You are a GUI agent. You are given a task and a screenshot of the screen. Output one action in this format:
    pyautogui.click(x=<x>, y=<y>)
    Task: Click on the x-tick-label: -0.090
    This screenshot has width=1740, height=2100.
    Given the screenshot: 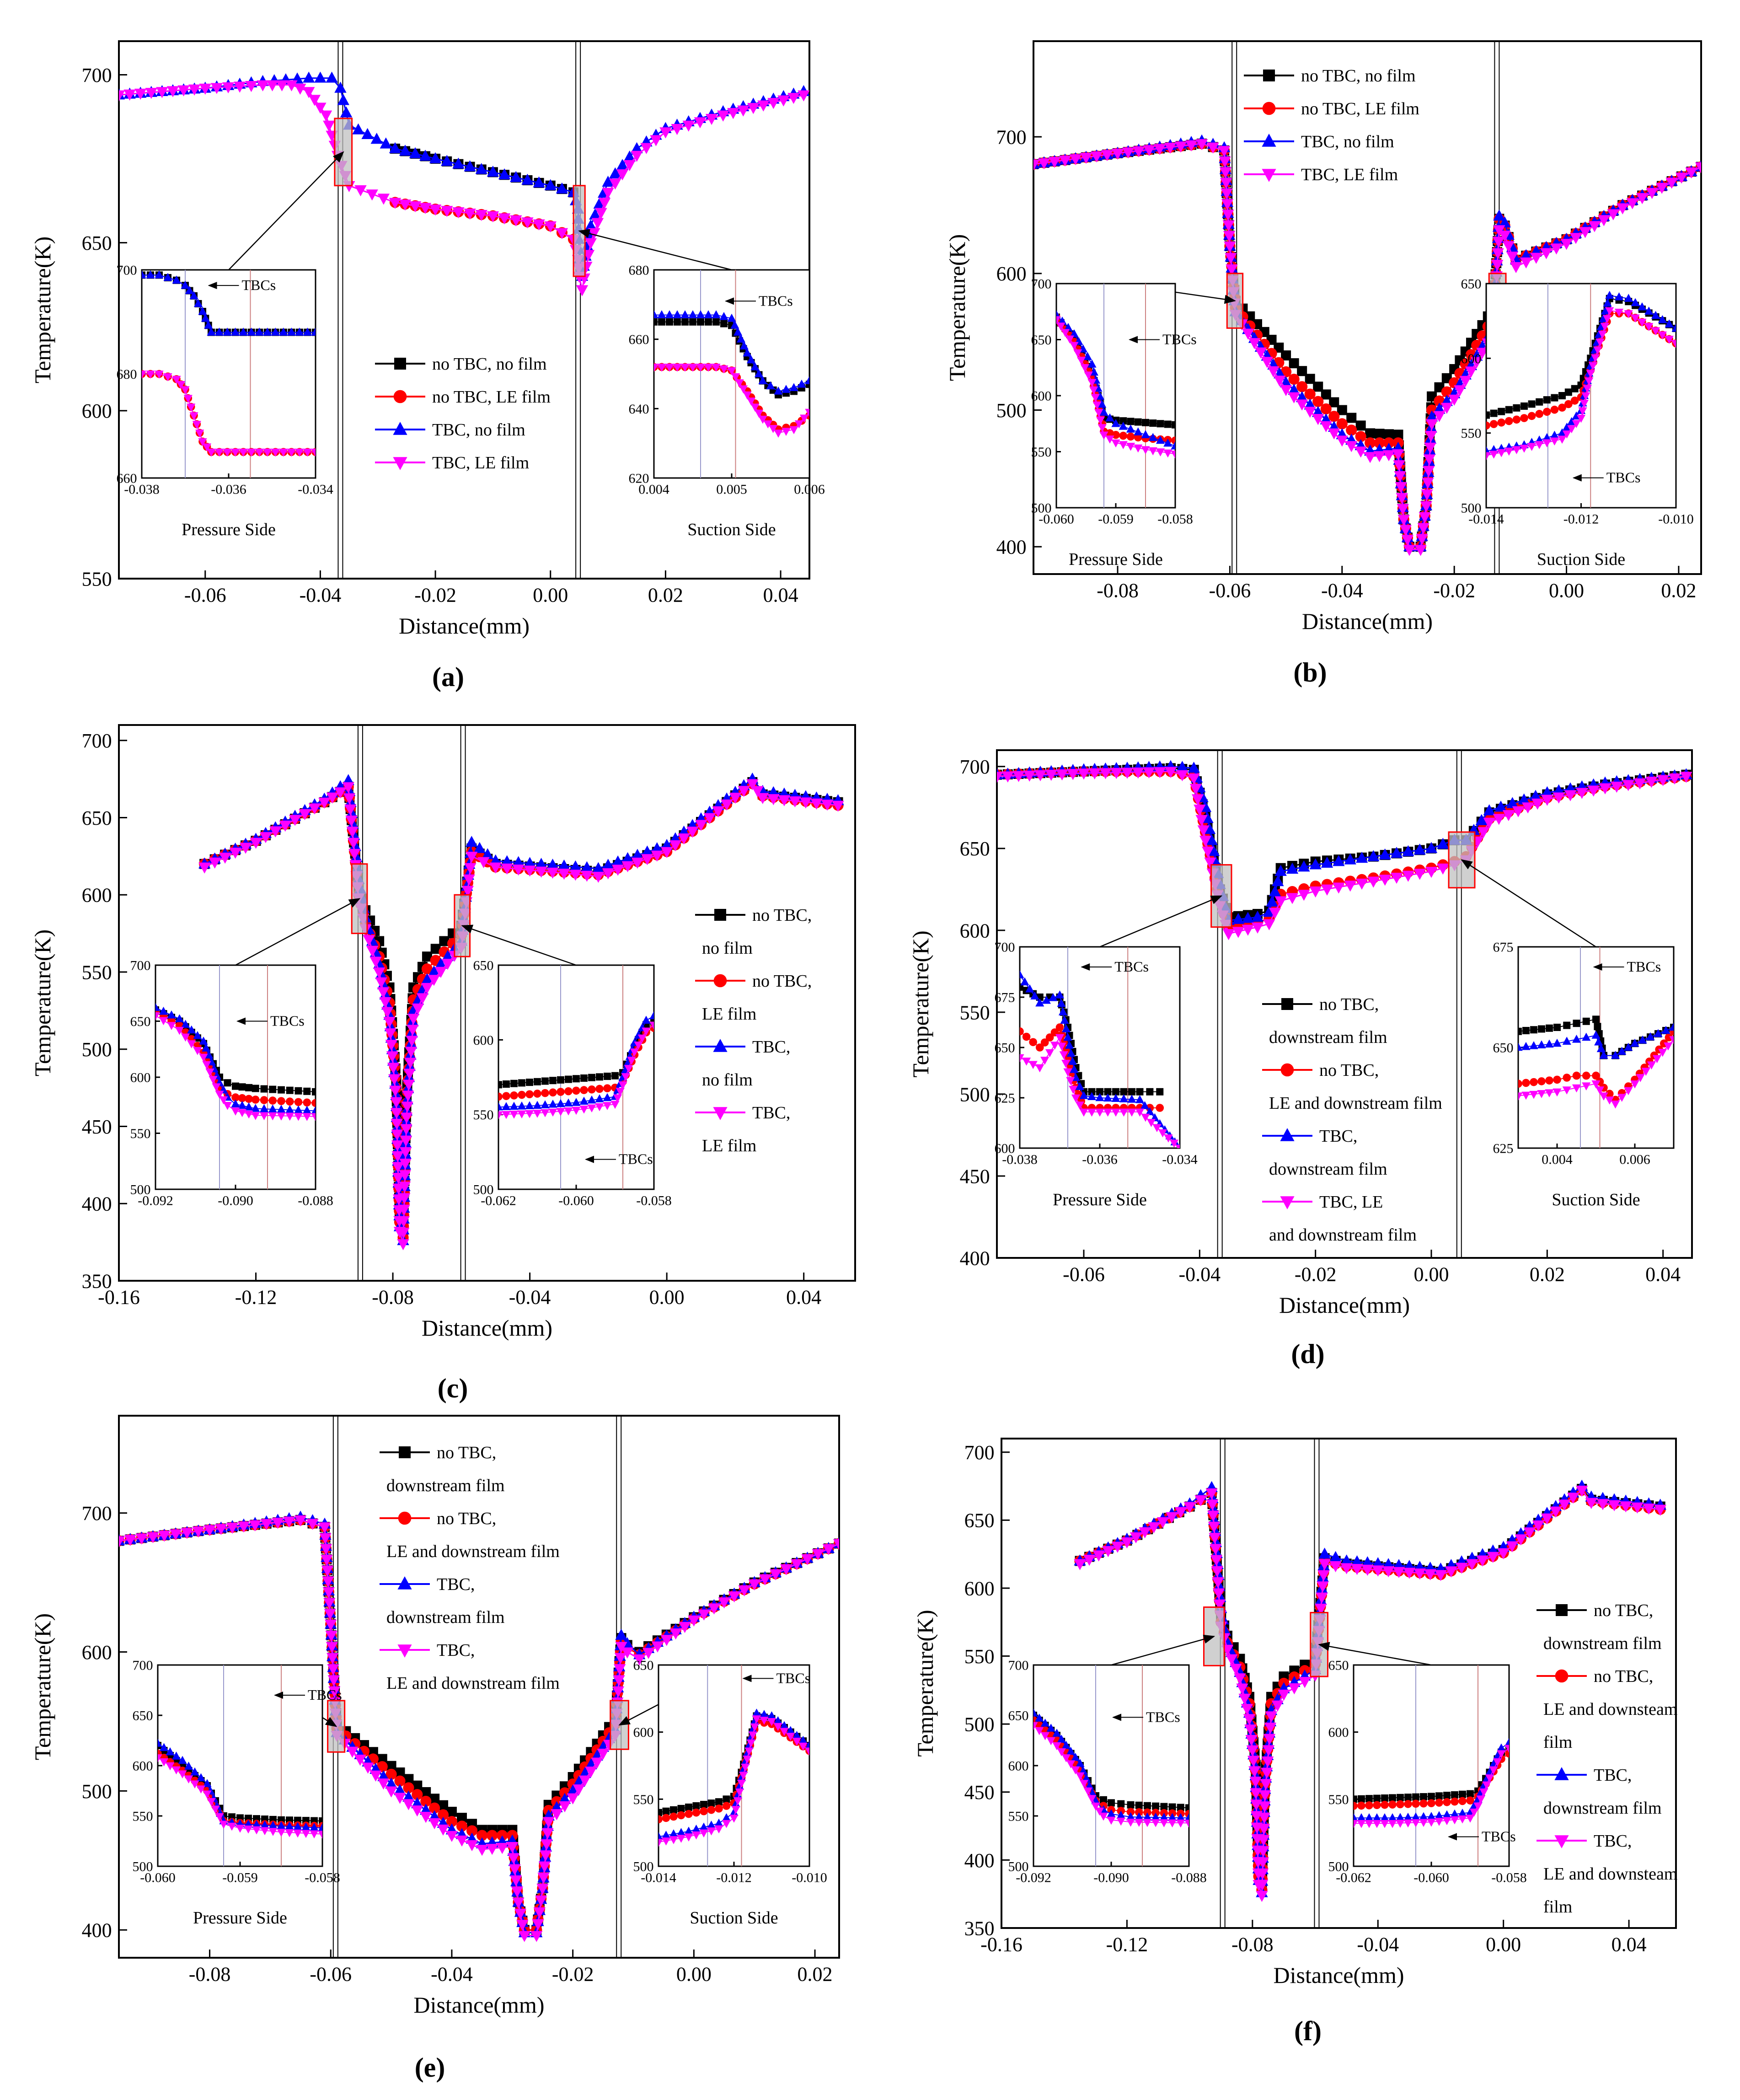 What is the action you would take?
    pyautogui.click(x=236, y=1200)
    